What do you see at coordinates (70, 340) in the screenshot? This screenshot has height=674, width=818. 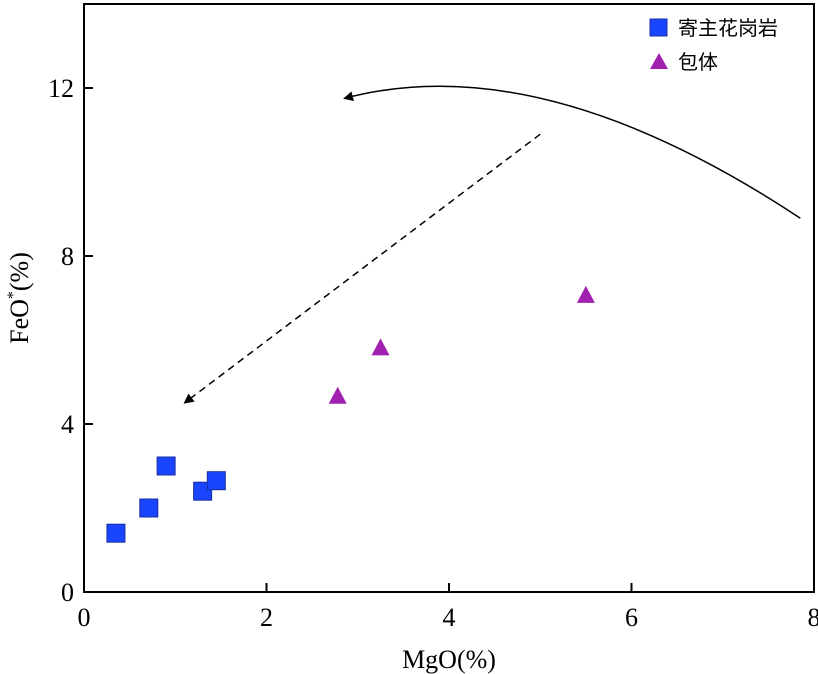 I see `y-axis: 0 4 8 12` at bounding box center [70, 340].